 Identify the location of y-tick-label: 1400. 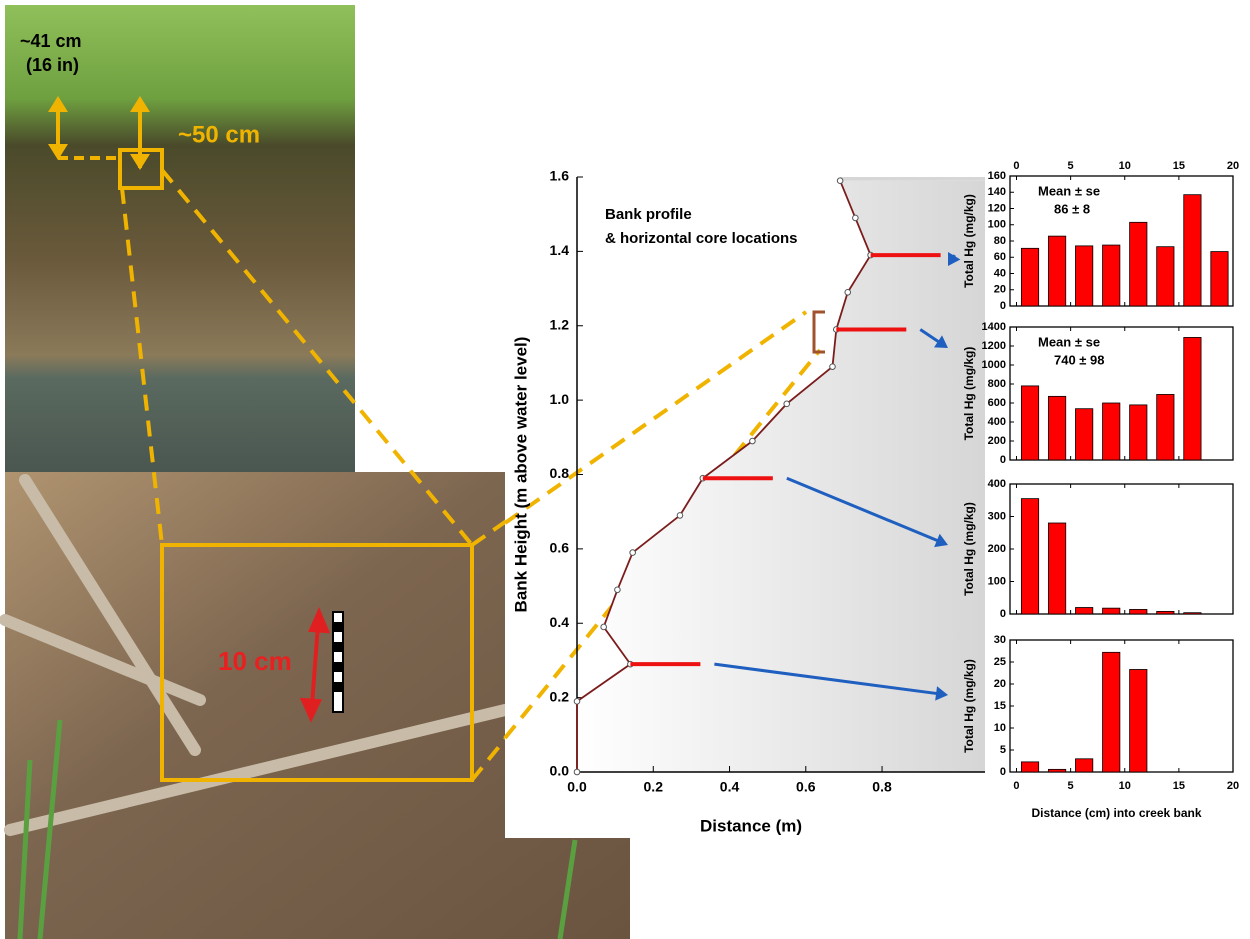
(994, 327).